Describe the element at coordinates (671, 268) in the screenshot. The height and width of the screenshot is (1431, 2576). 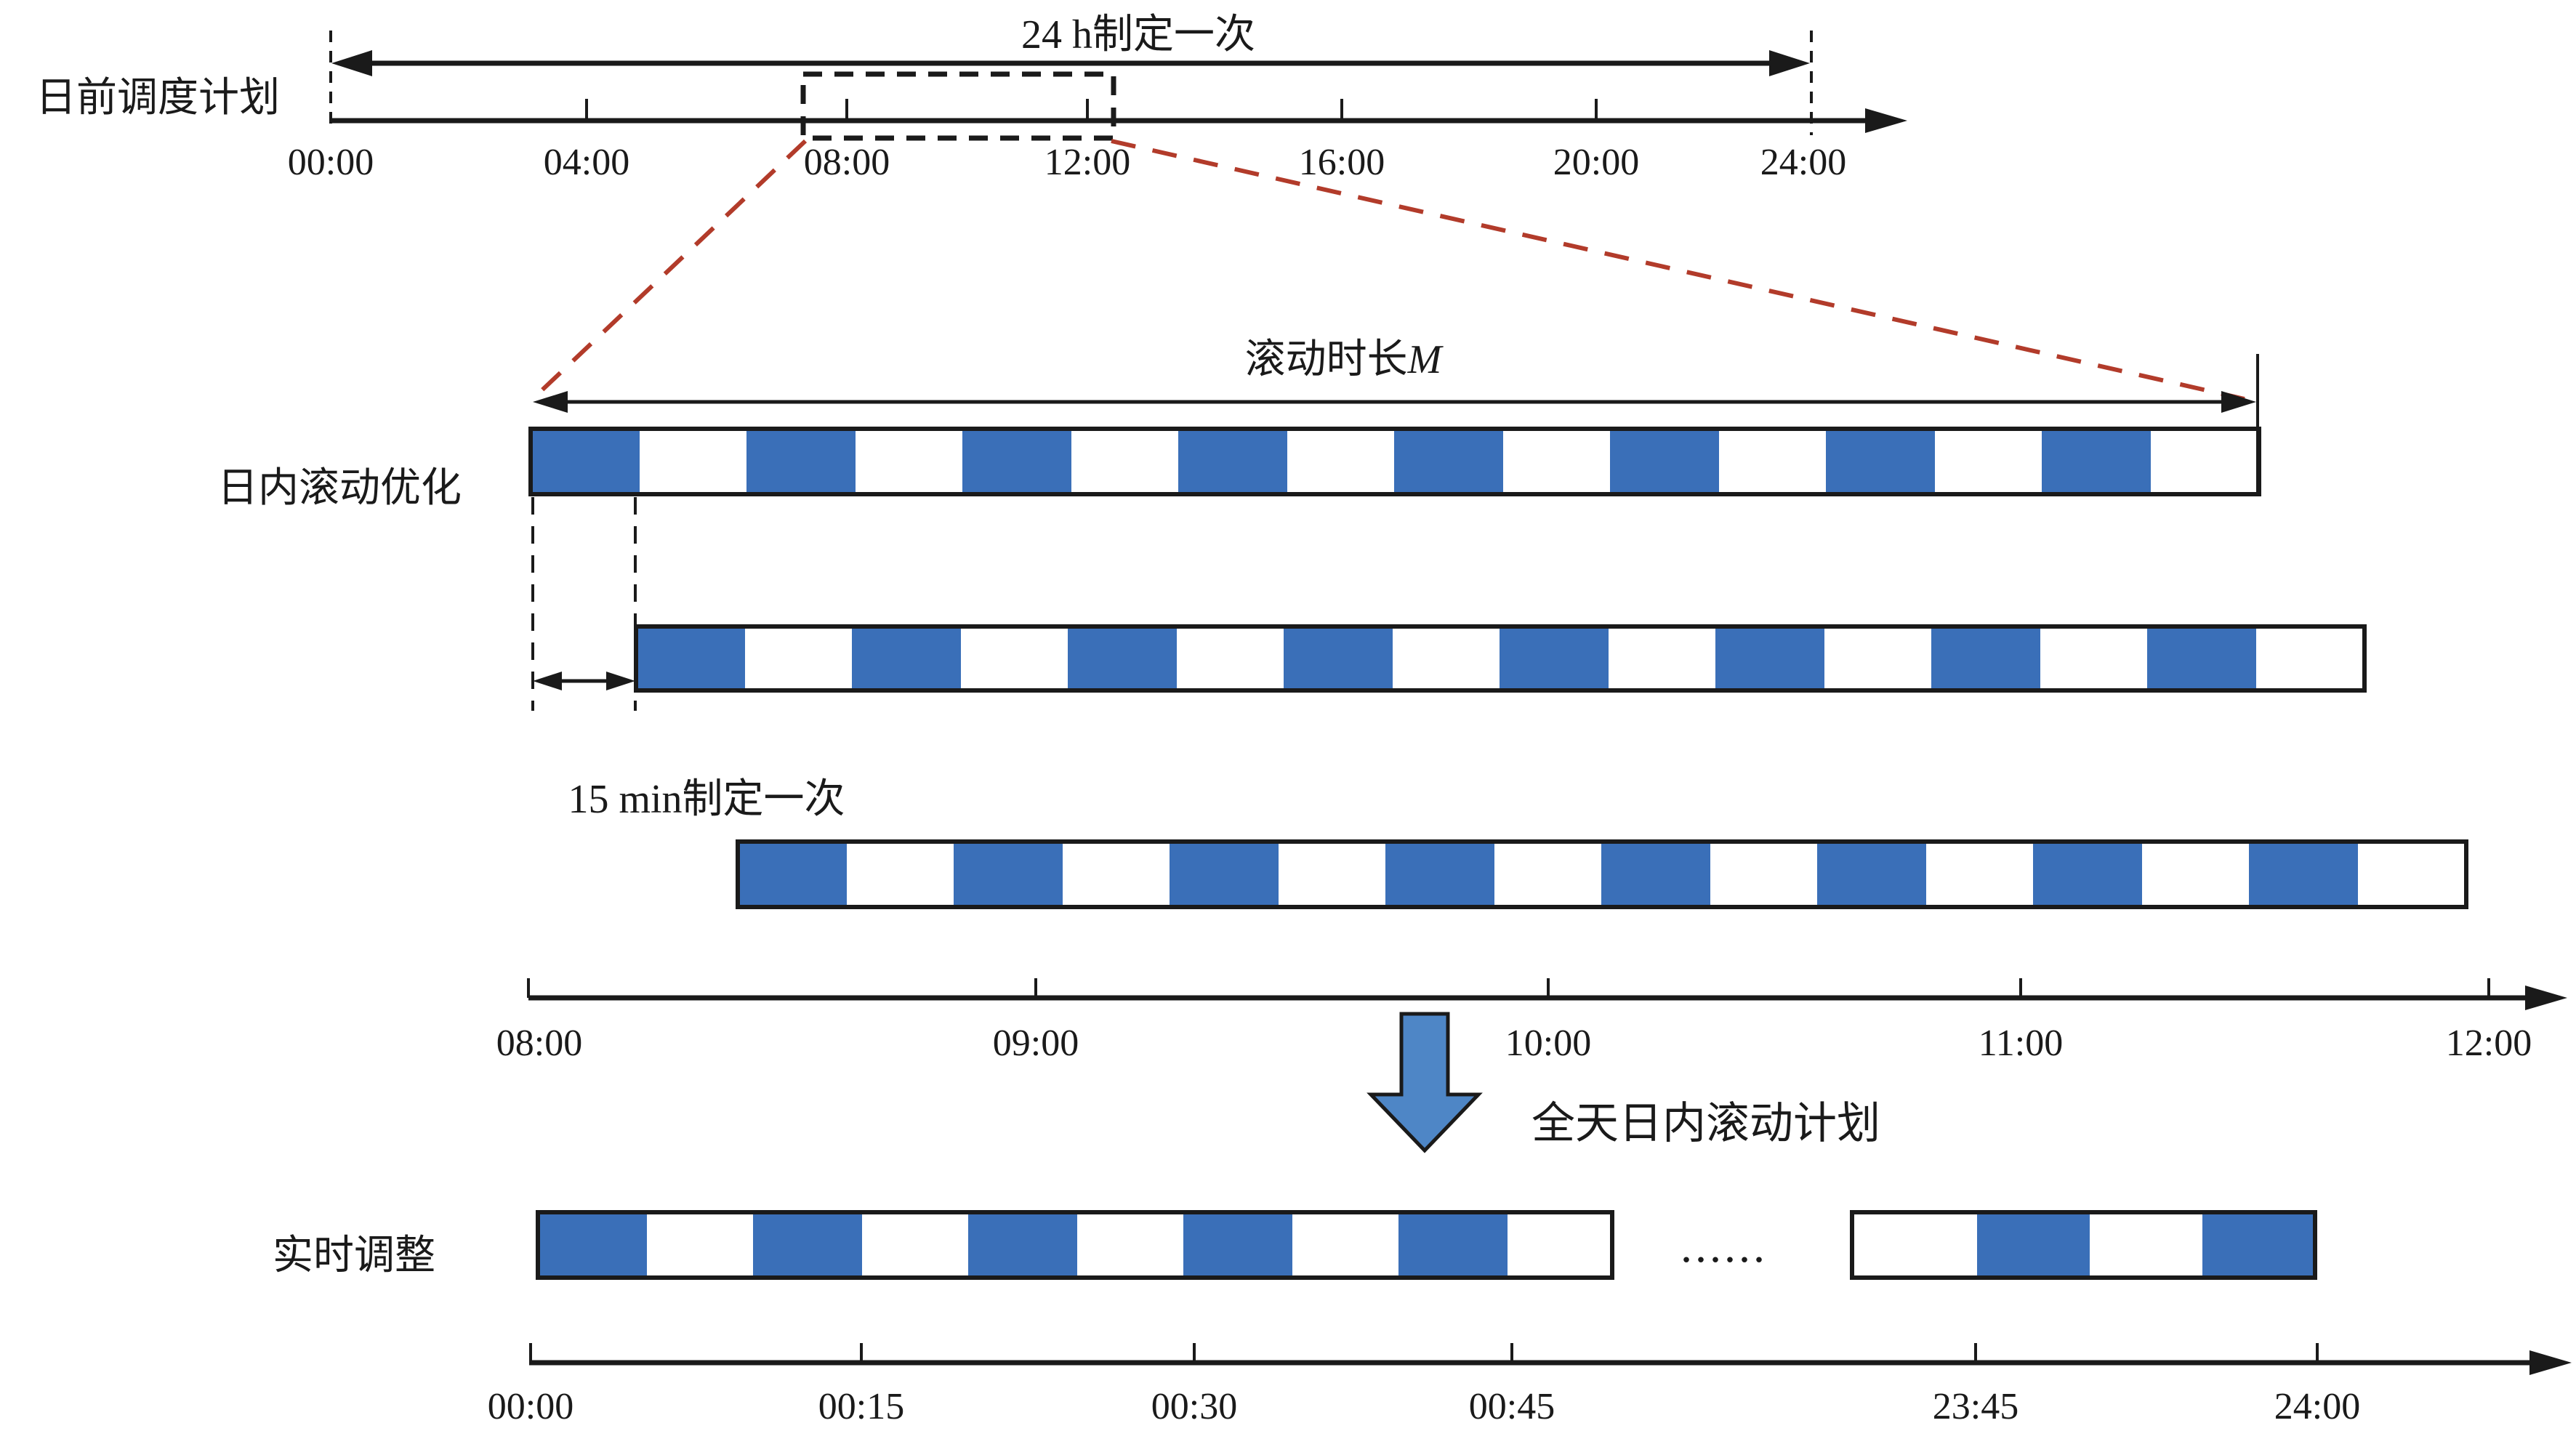
I see `zoom-projection-left` at that location.